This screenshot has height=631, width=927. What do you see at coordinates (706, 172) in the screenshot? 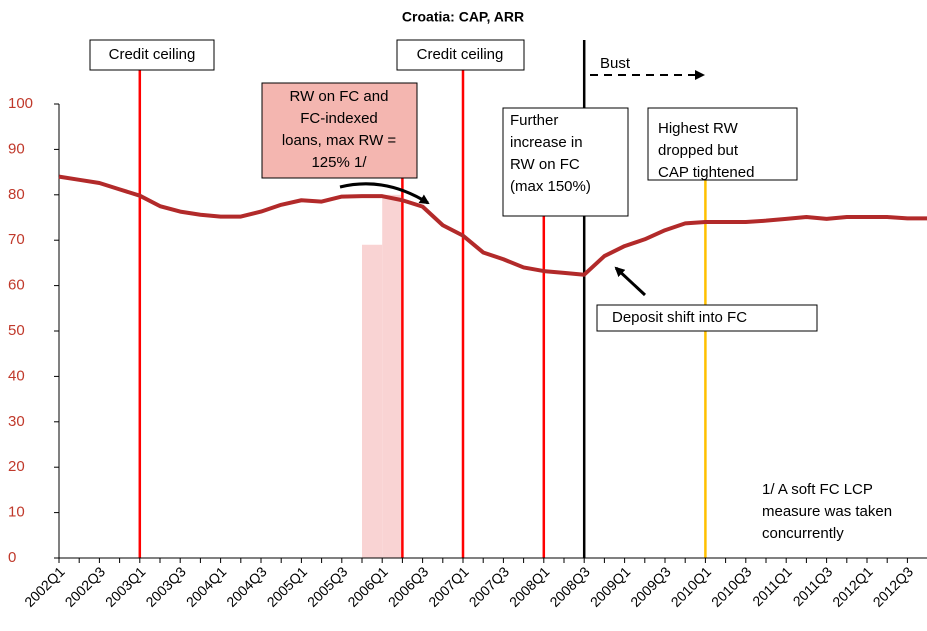
I see `annotation-text: CAP tightened` at bounding box center [706, 172].